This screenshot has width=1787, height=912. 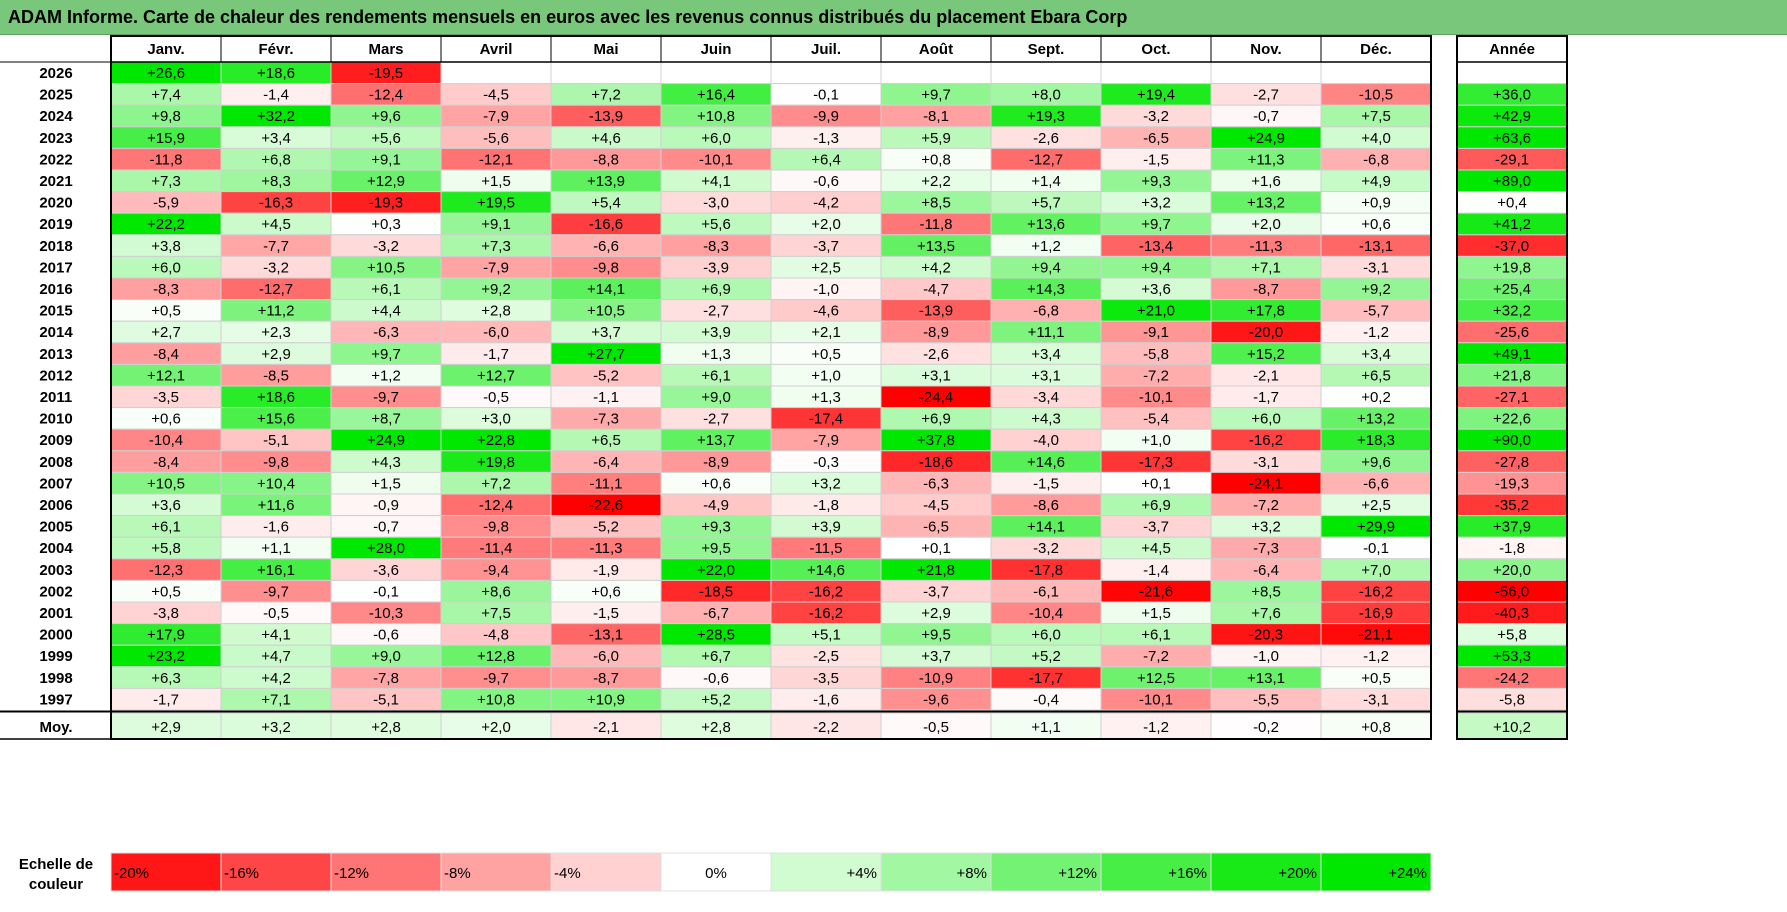 What do you see at coordinates (567, 873) in the screenshot?
I see `scale-value: -4%` at bounding box center [567, 873].